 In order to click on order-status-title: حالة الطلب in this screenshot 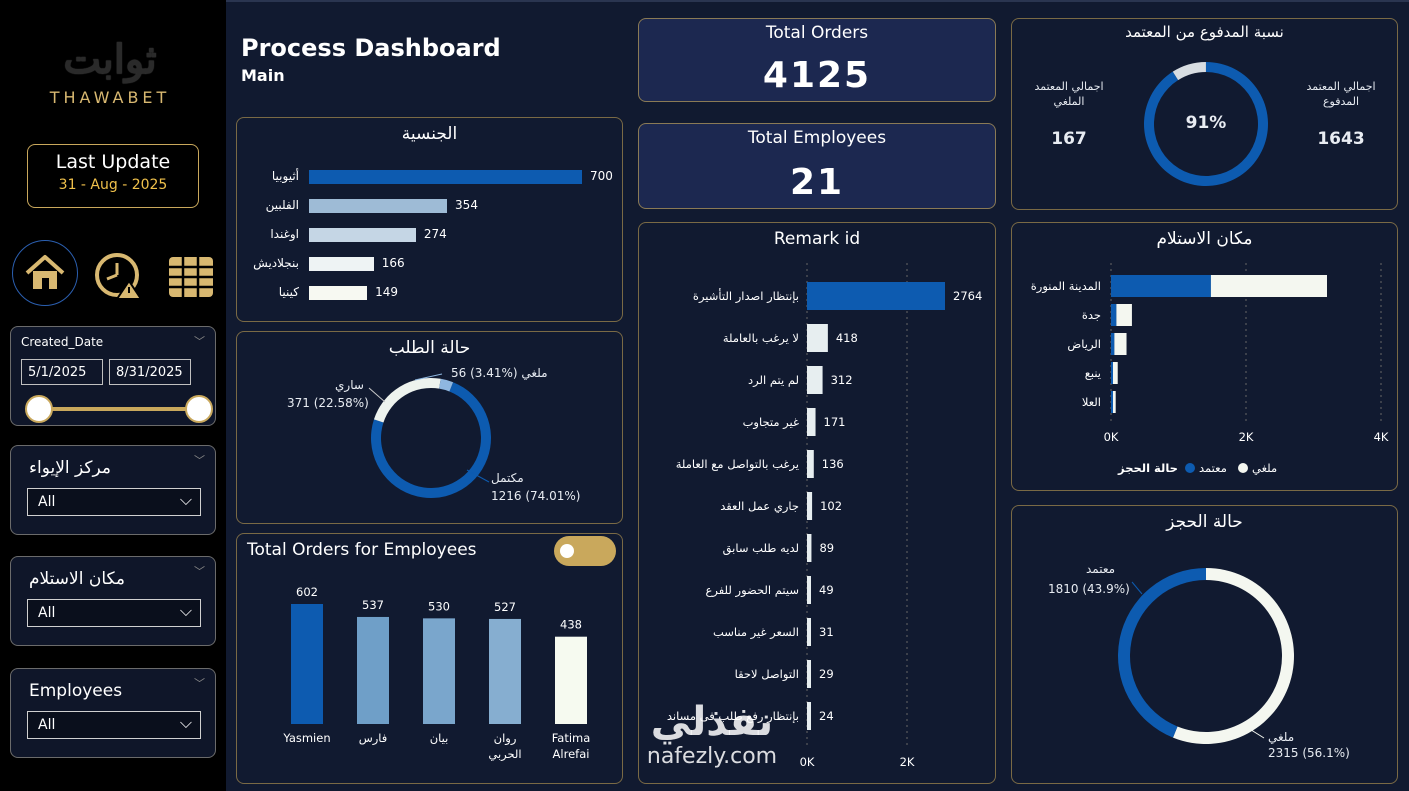, I will do `click(429, 348)`.